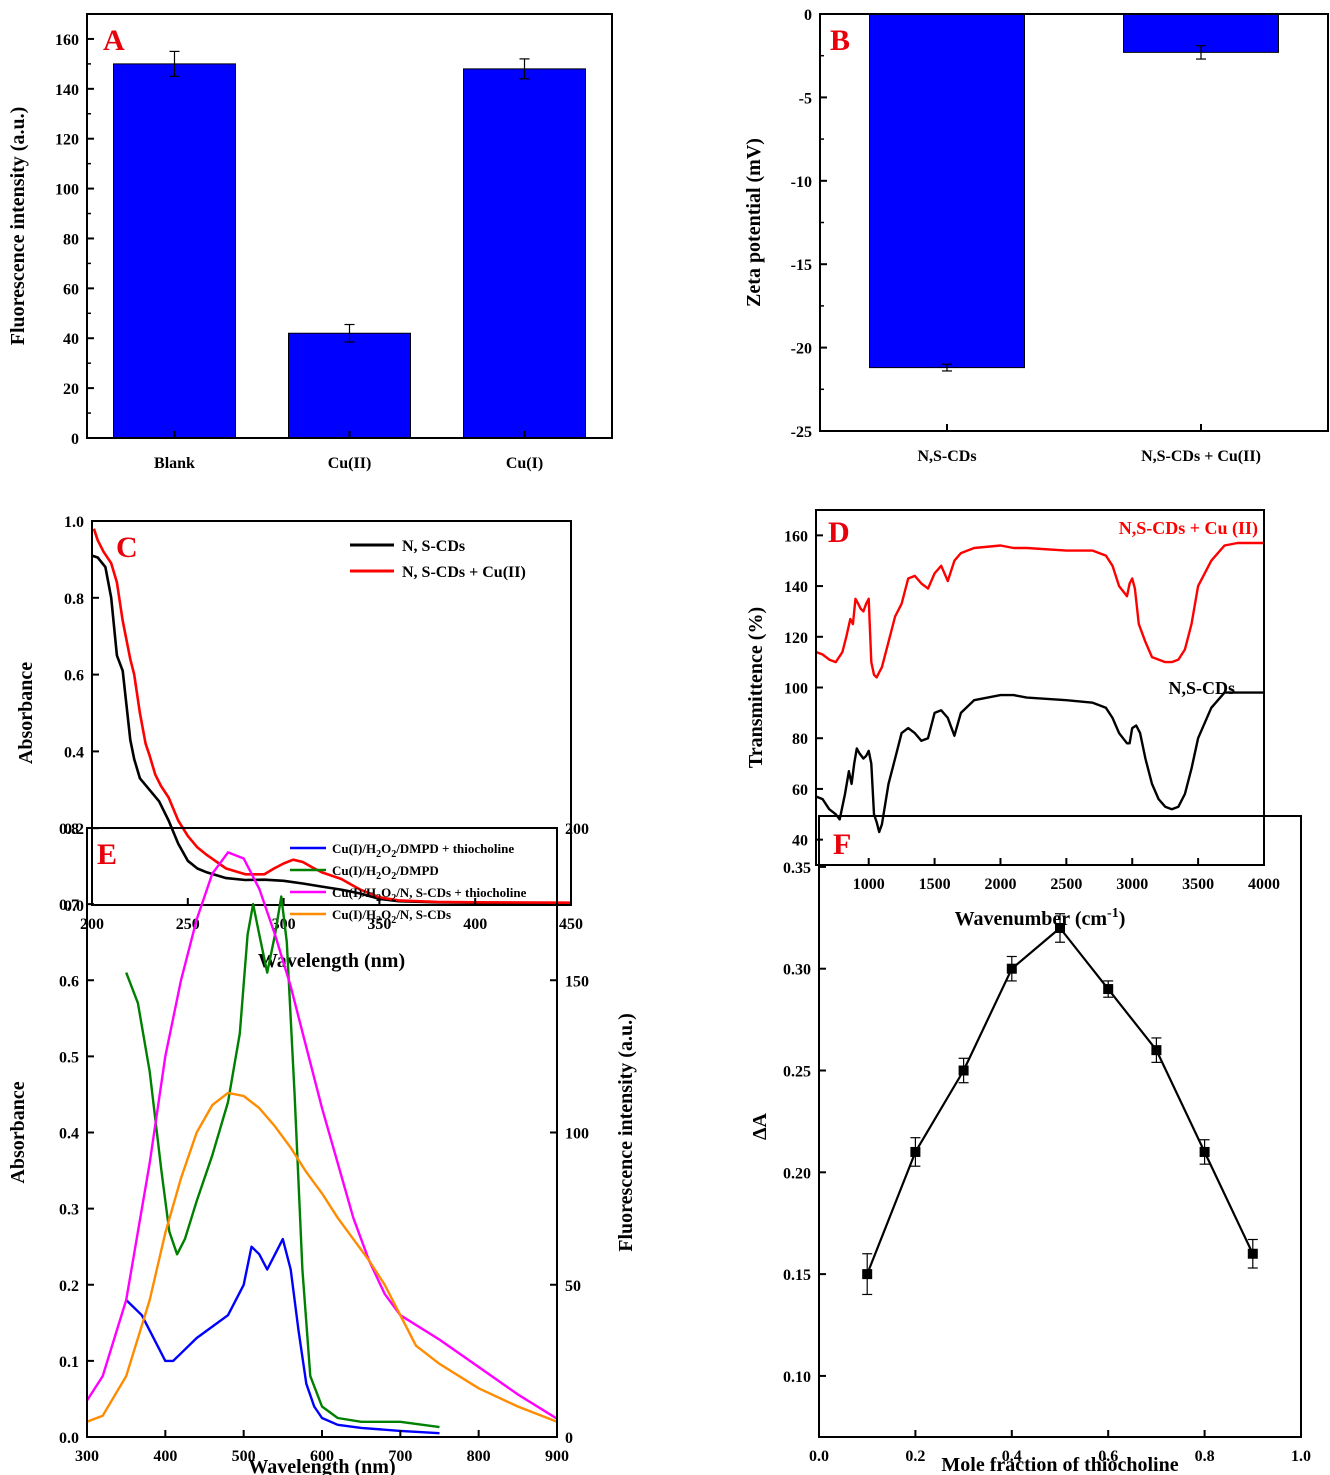 The height and width of the screenshot is (1475, 1330). I want to click on panel-a-ytick-label: 100, so click(67, 190).